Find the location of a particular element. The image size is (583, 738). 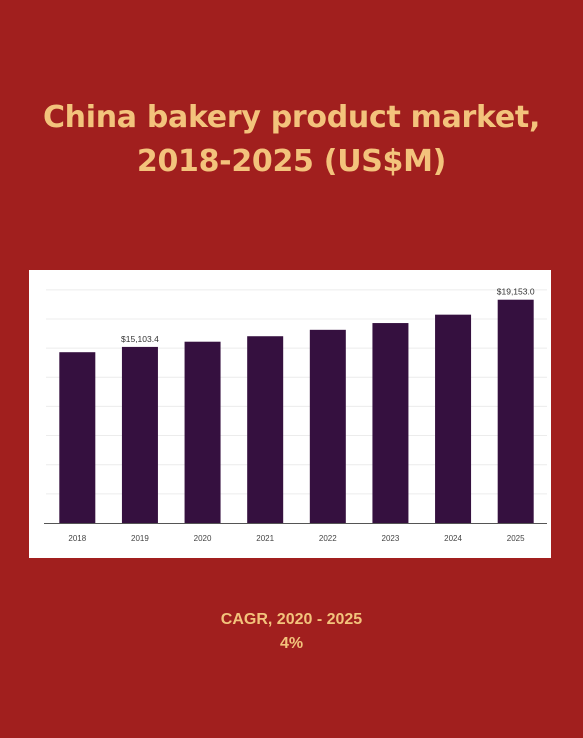

x-tick-label: 2023 is located at coordinates (391, 538).